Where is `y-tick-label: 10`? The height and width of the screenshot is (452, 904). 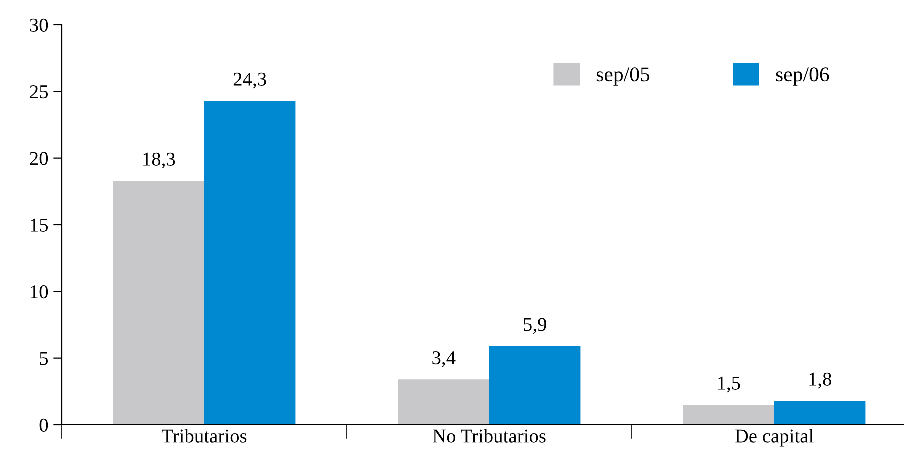 y-tick-label: 10 is located at coordinates (39, 292).